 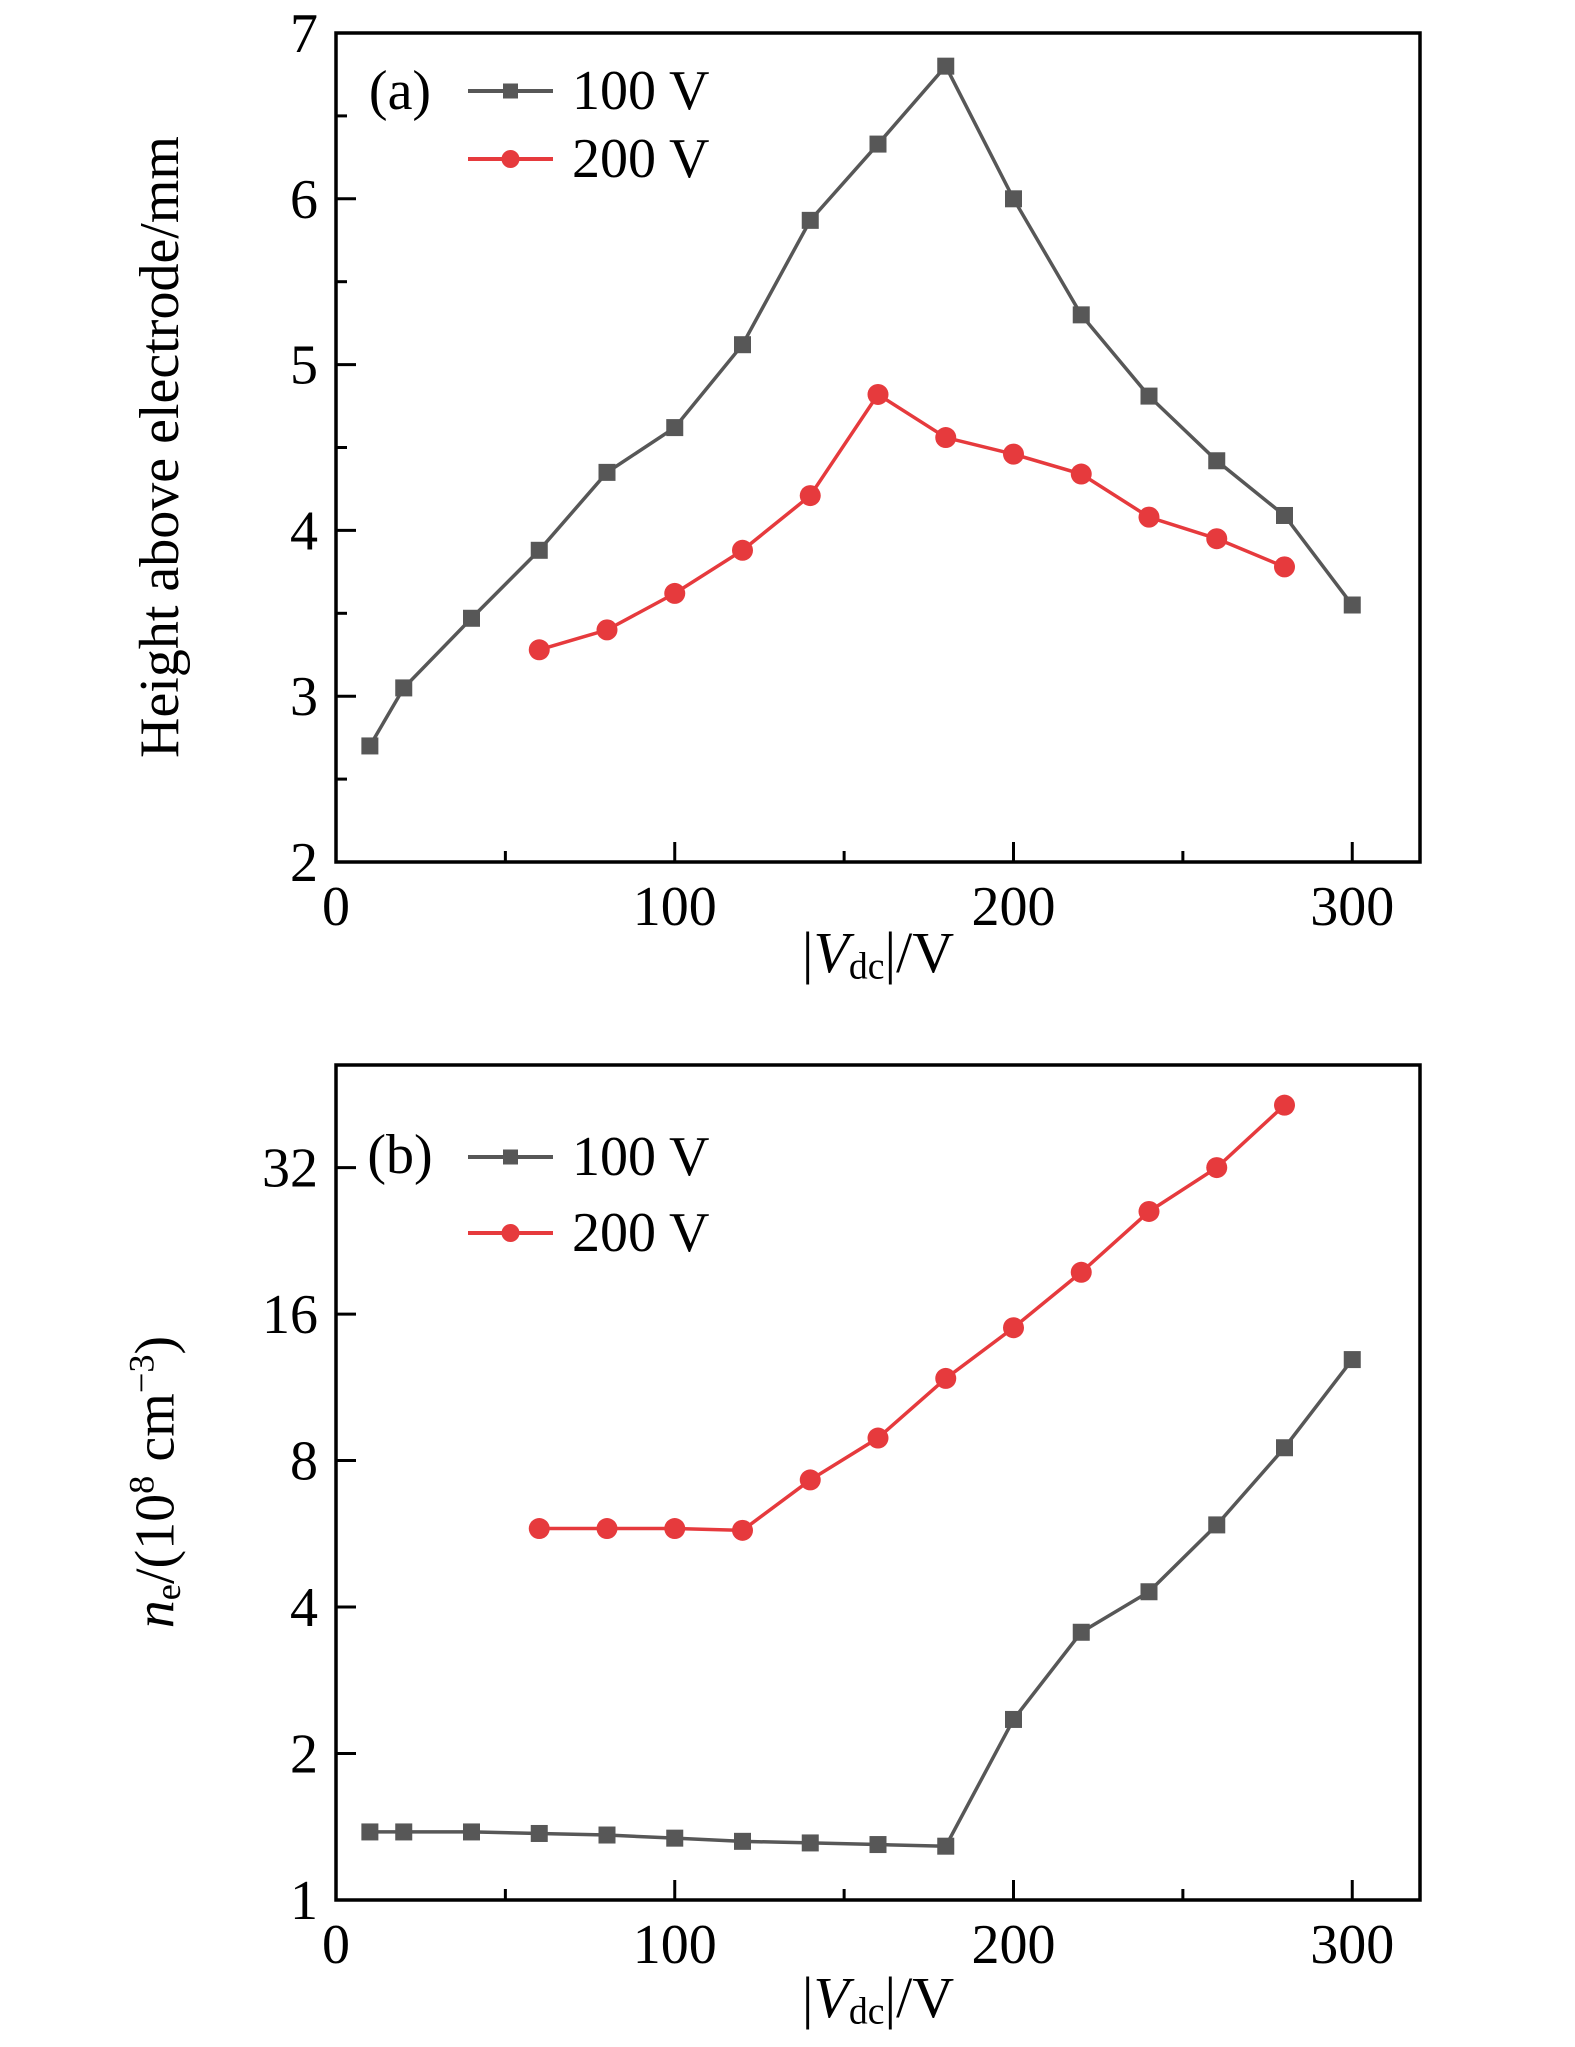 I want to click on xlabel-a: |Vdc|/V, so click(x=878, y=955).